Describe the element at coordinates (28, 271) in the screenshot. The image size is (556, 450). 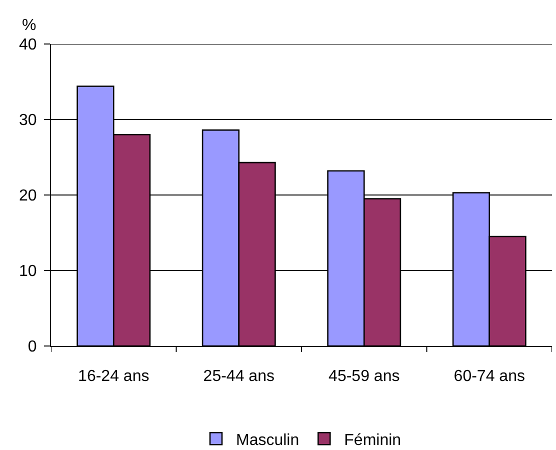
I see `y-tick-label: 10` at that location.